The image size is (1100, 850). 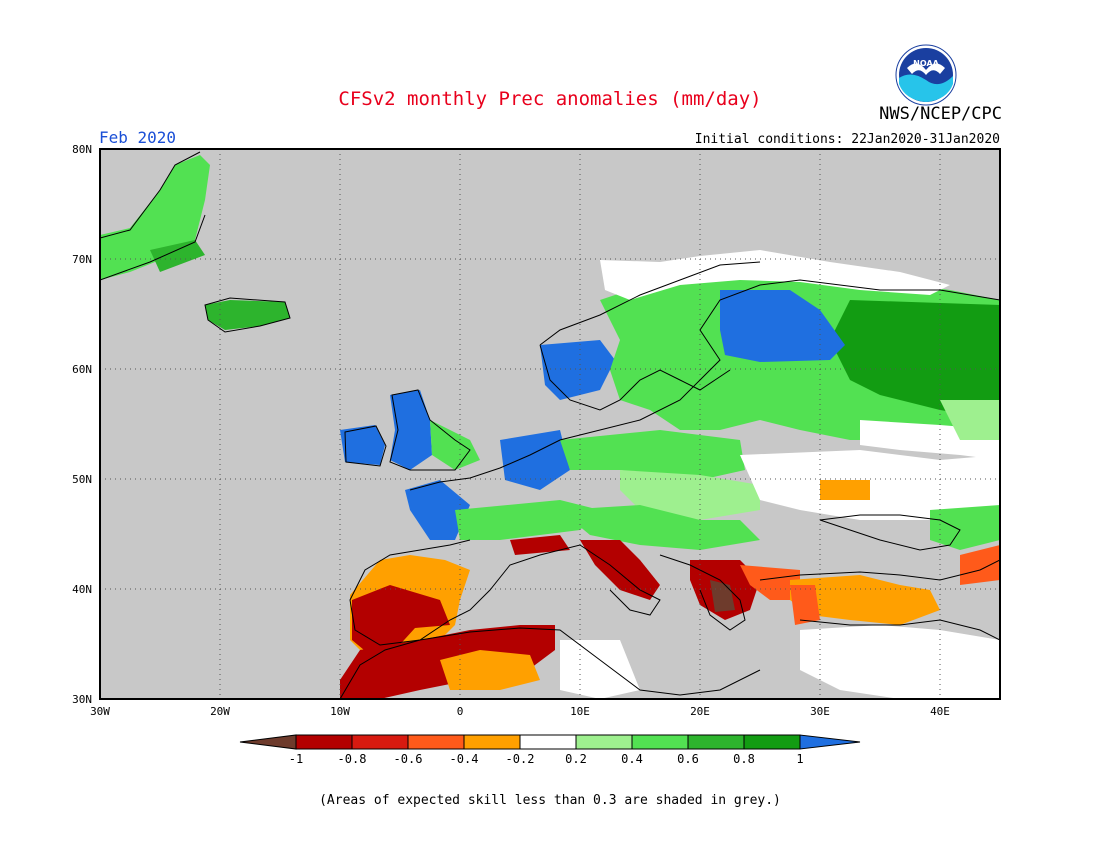 What do you see at coordinates (340, 711) in the screenshot?
I see `lon-label: 10W` at bounding box center [340, 711].